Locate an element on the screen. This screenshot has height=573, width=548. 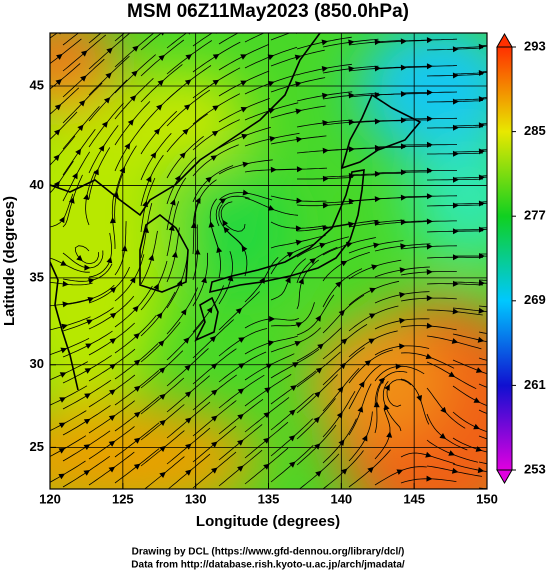
x-tick-label: 130 is located at coordinates (196, 498).